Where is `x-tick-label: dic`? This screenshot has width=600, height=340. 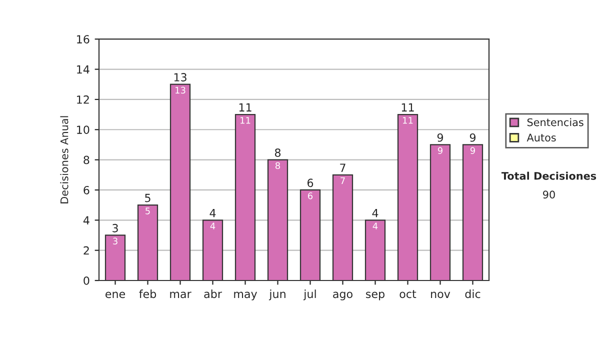 x-tick-label: dic is located at coordinates (472, 294).